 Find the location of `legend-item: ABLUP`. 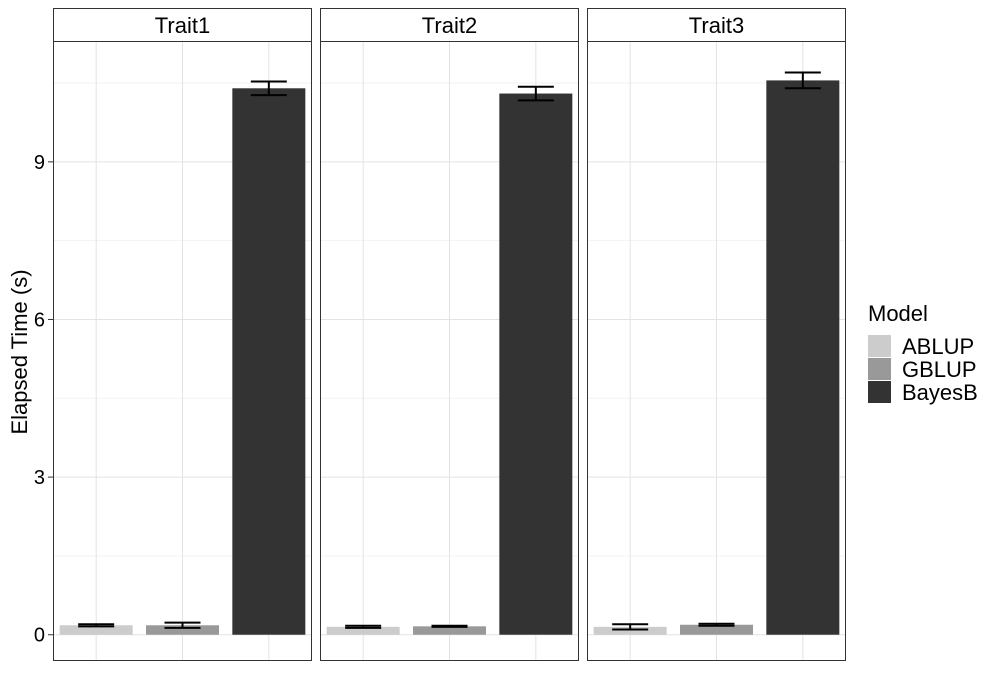

legend-item: ABLUP is located at coordinates (921, 346).